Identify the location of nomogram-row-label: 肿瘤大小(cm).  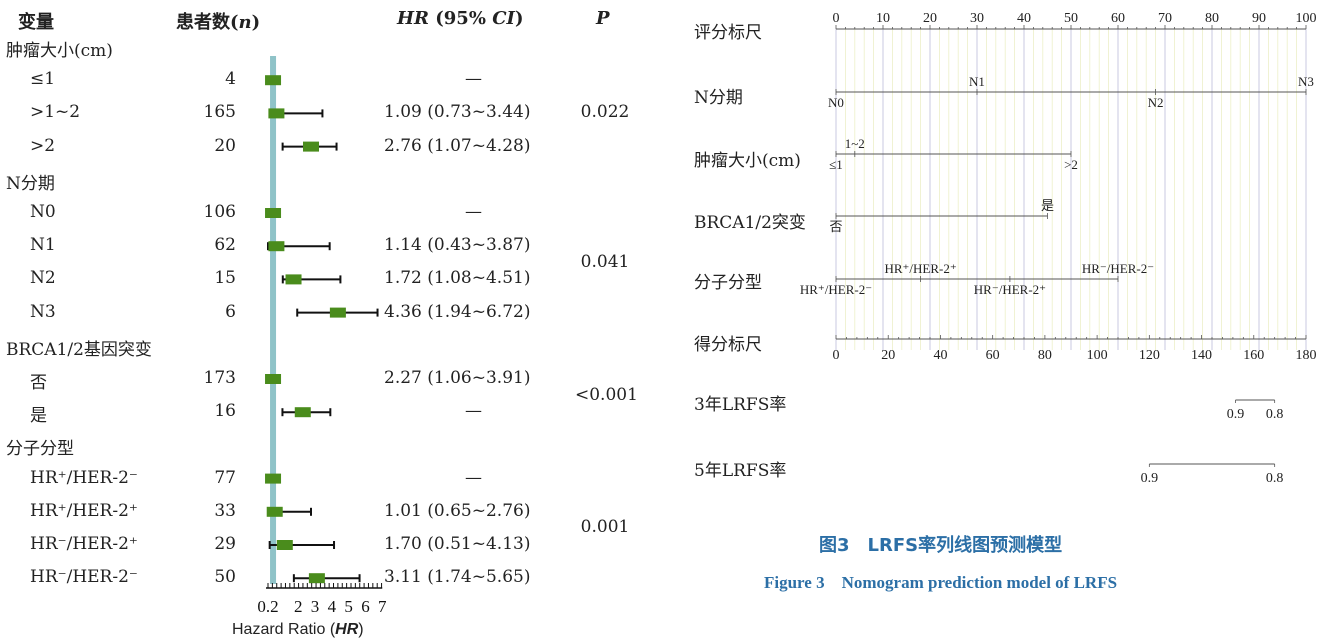
(747, 161).